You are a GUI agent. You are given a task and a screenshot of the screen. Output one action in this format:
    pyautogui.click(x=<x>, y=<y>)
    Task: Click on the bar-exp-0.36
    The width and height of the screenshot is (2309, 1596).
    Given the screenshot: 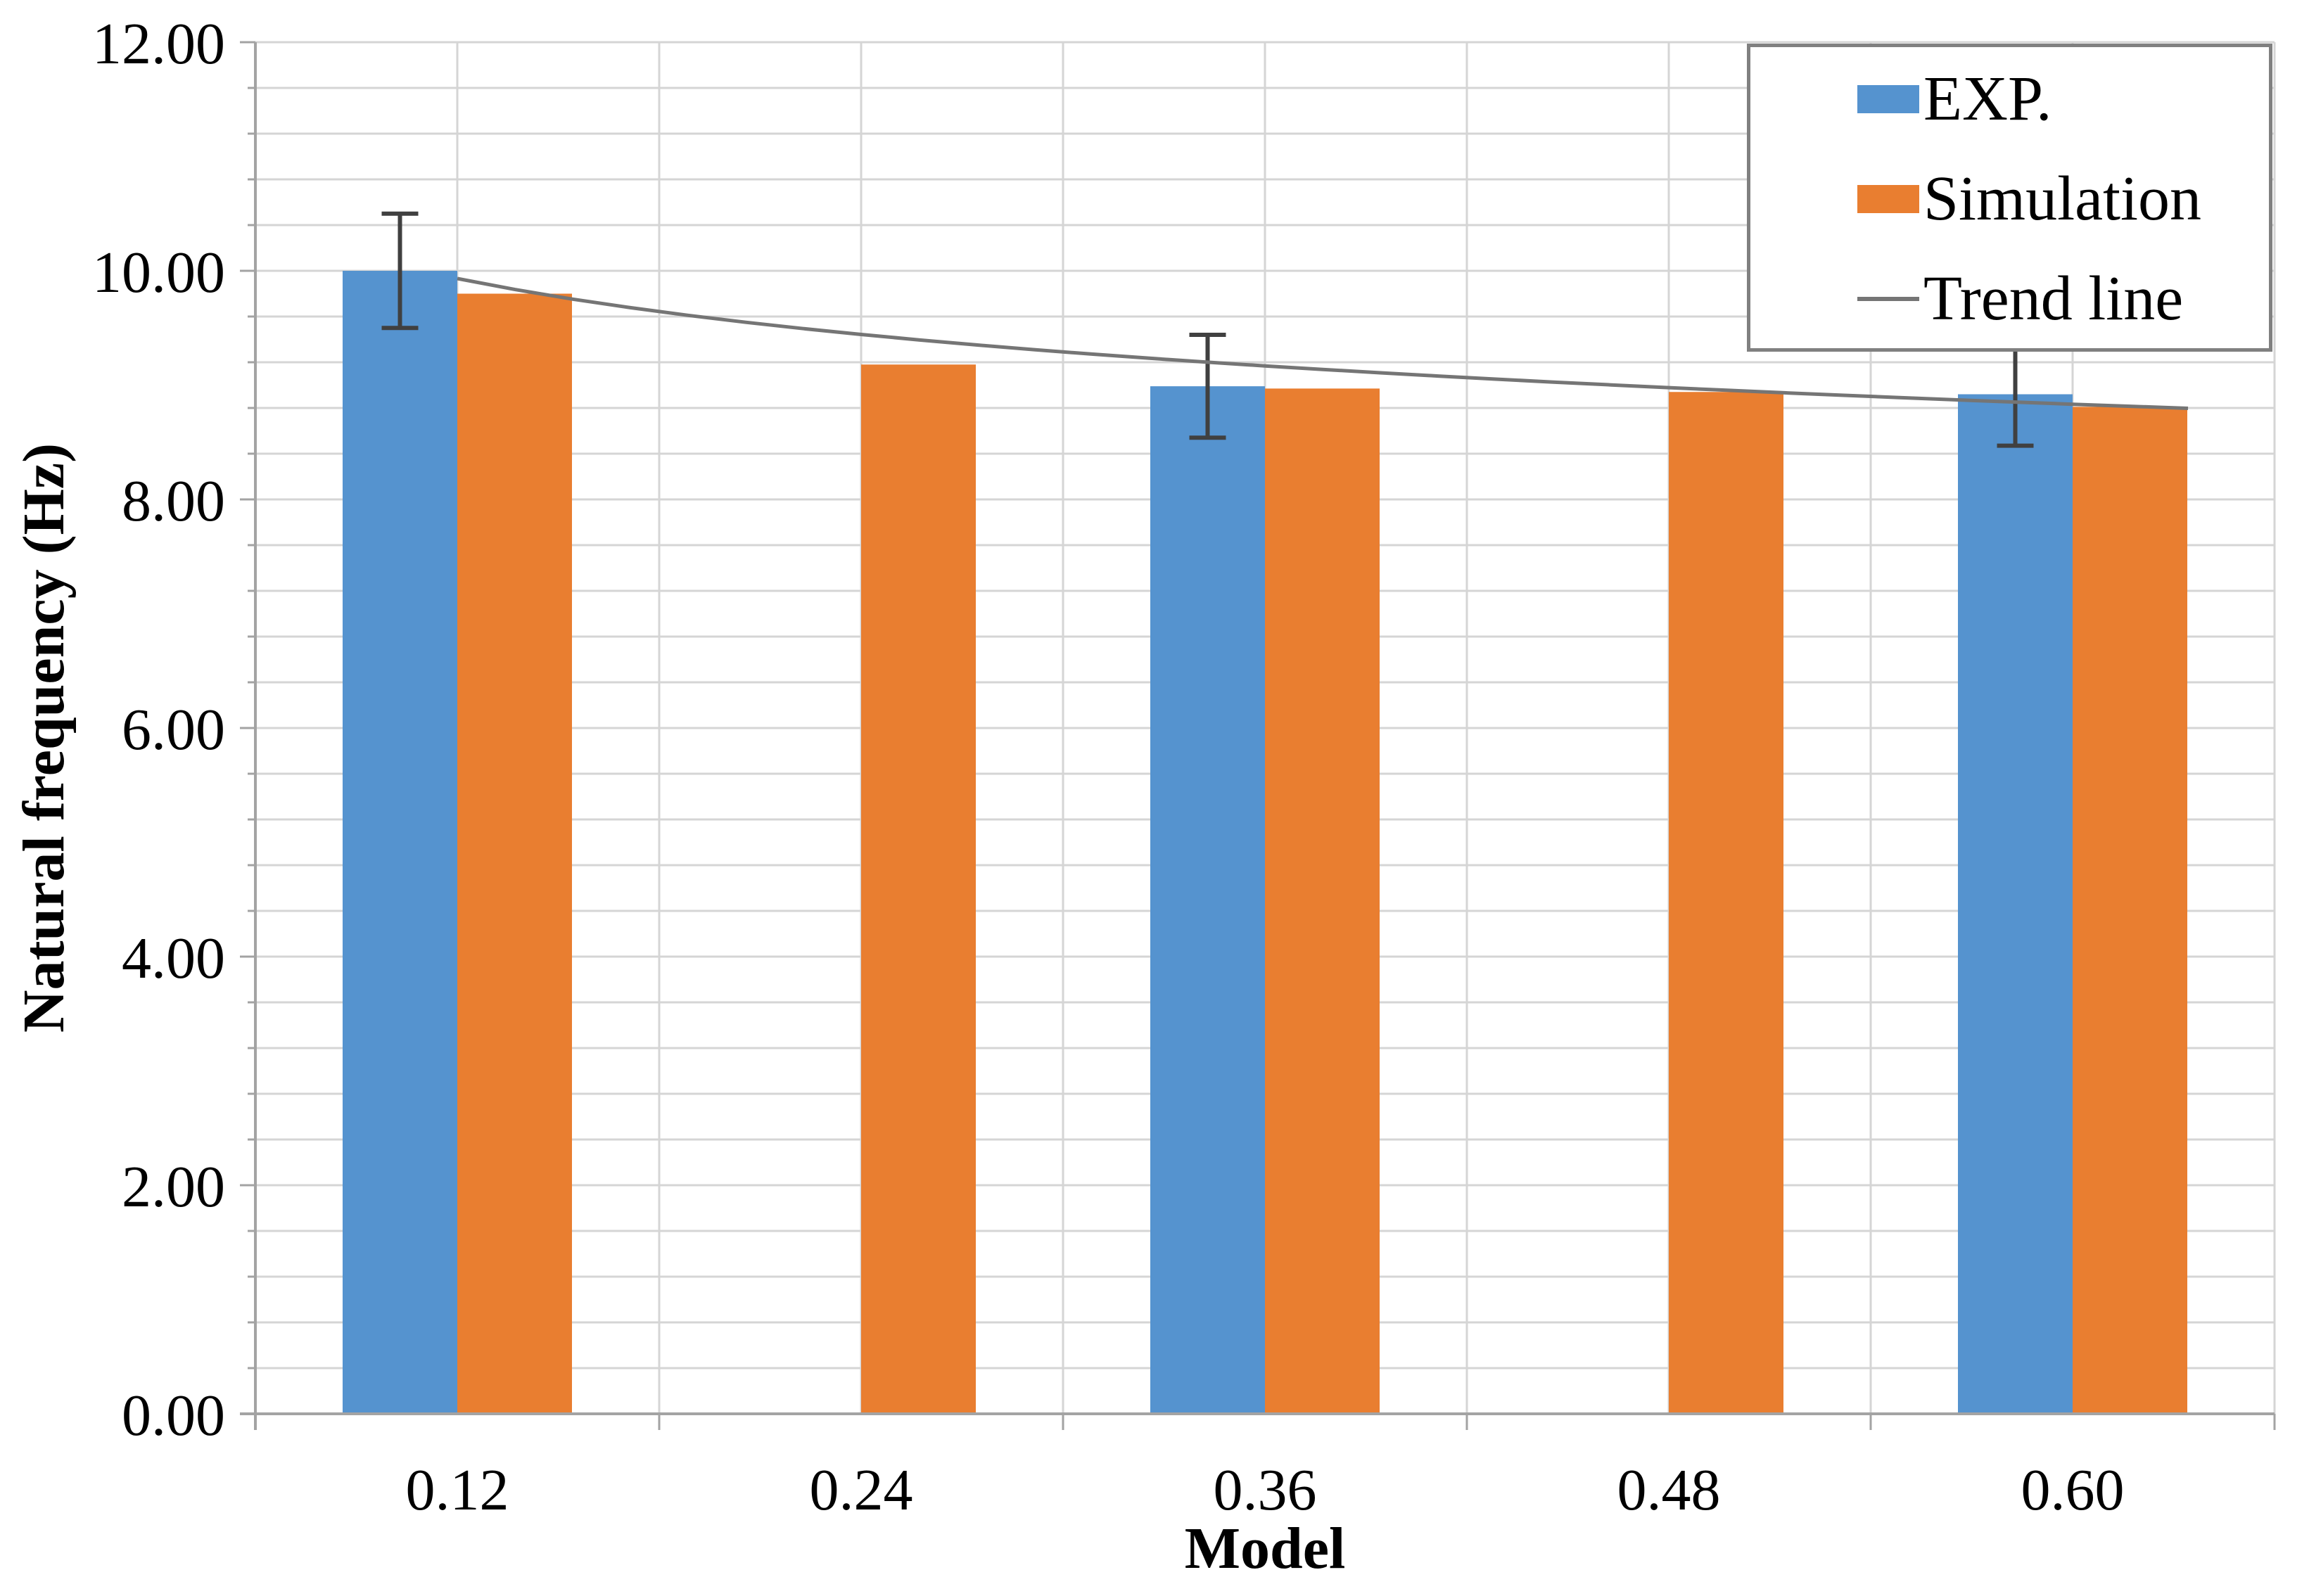 What is the action you would take?
    pyautogui.click(x=1207, y=900)
    